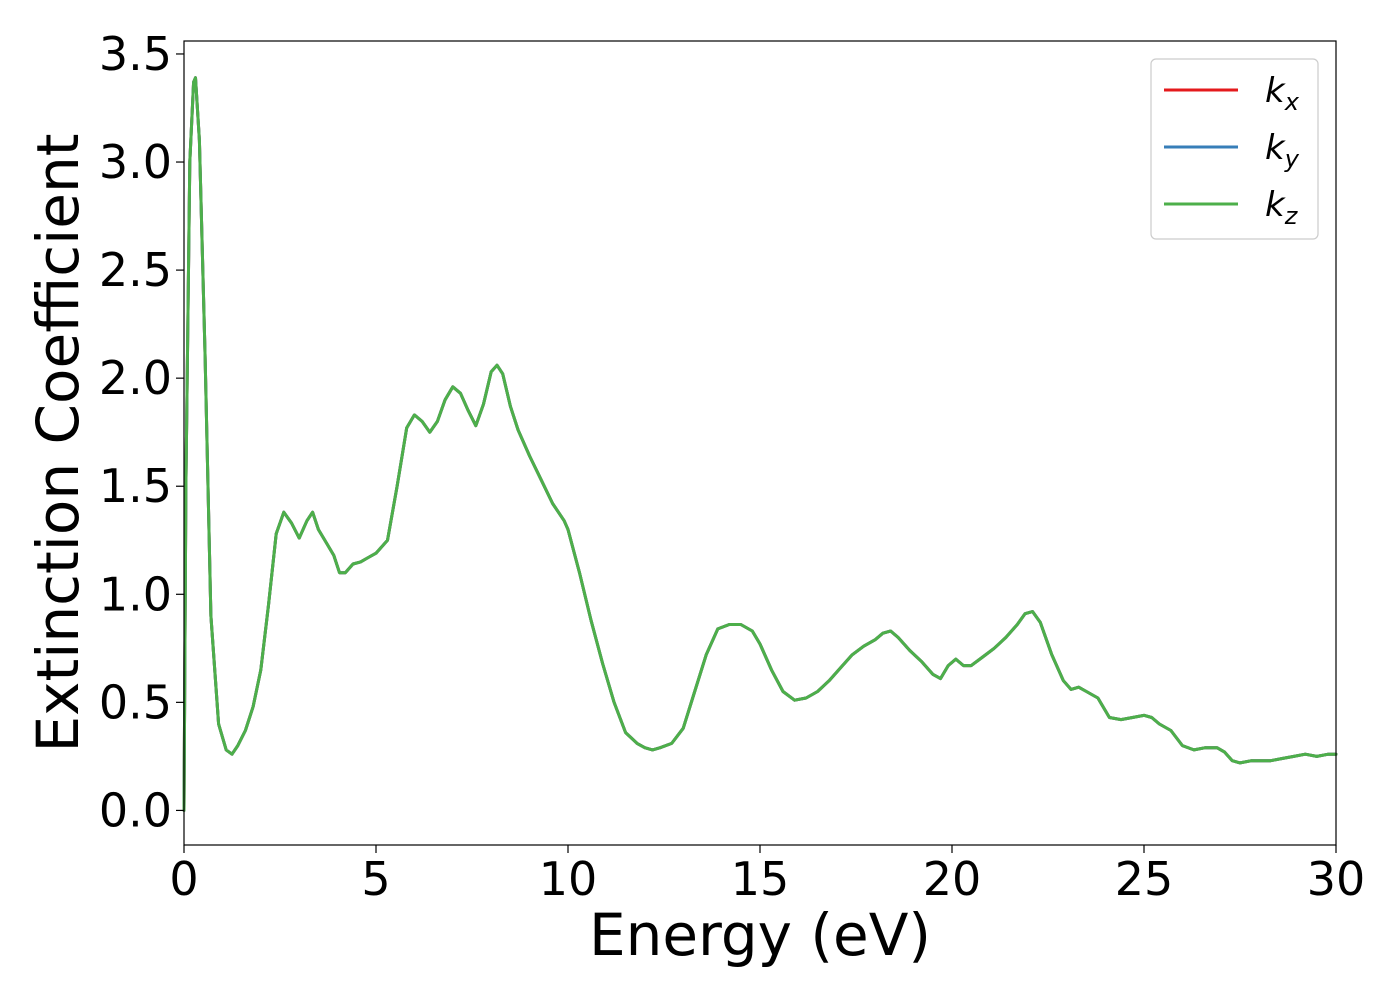  Describe the element at coordinates (141, 432) in the screenshot. I see `y-axis-ticks: 0.0 0.5 1.0 1.5 2.0 2.5 3.0 3.5` at that location.